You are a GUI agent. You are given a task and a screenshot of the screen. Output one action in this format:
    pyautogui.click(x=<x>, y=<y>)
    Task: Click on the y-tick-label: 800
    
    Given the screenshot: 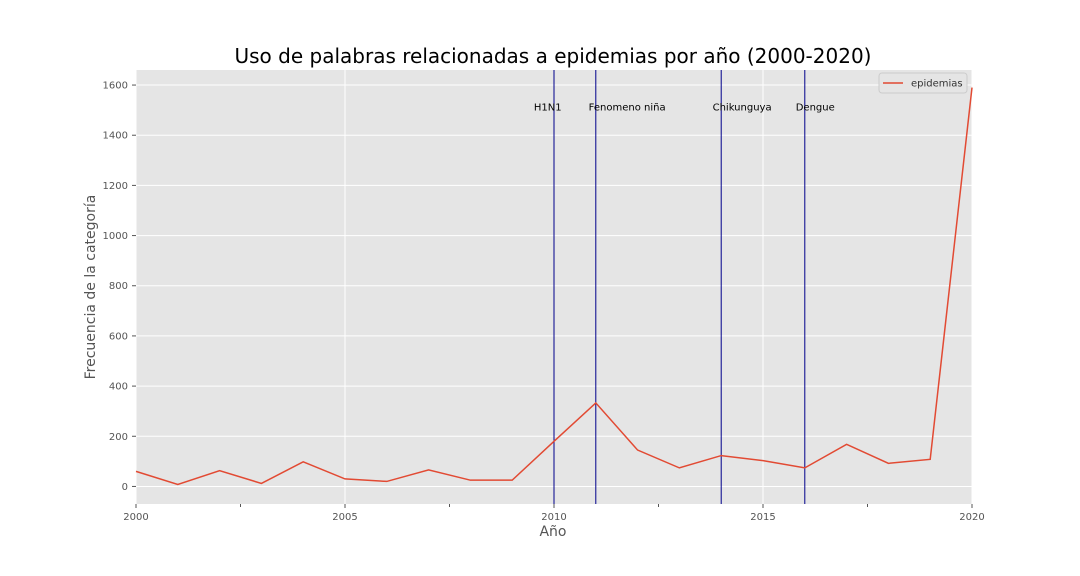 What is the action you would take?
    pyautogui.click(x=118, y=286)
    